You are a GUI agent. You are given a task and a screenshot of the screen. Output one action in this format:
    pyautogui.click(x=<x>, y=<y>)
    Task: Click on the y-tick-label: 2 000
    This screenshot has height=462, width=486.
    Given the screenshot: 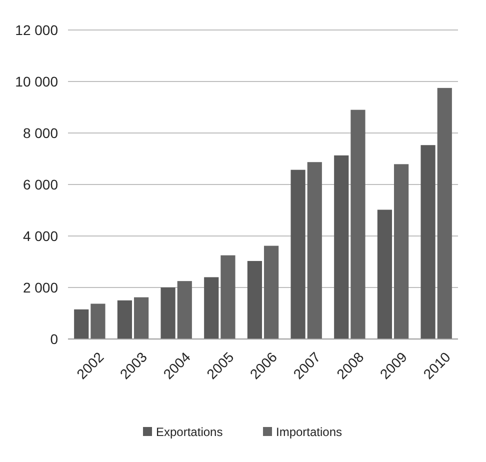 What is the action you would take?
    pyautogui.click(x=40, y=287)
    